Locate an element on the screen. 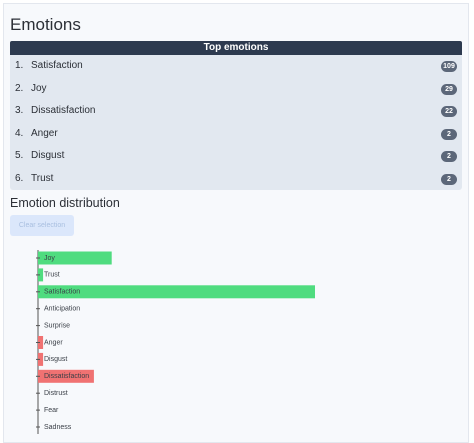  rank: 6. is located at coordinates (19, 178).